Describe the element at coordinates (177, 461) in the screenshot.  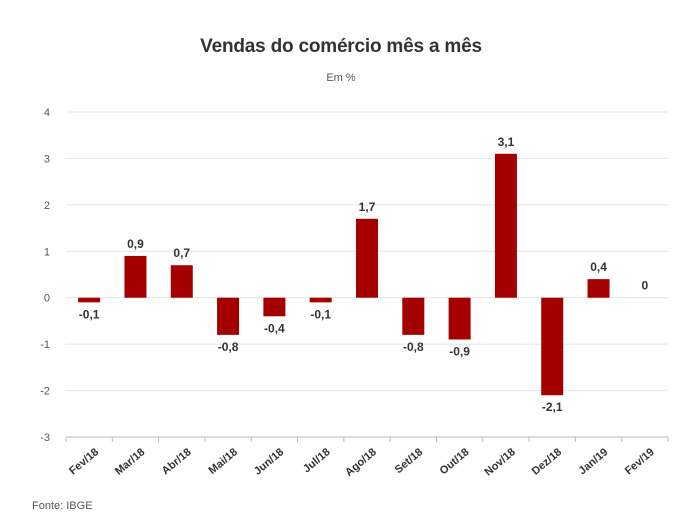
I see `x-tick-label: Abr/18` at that location.